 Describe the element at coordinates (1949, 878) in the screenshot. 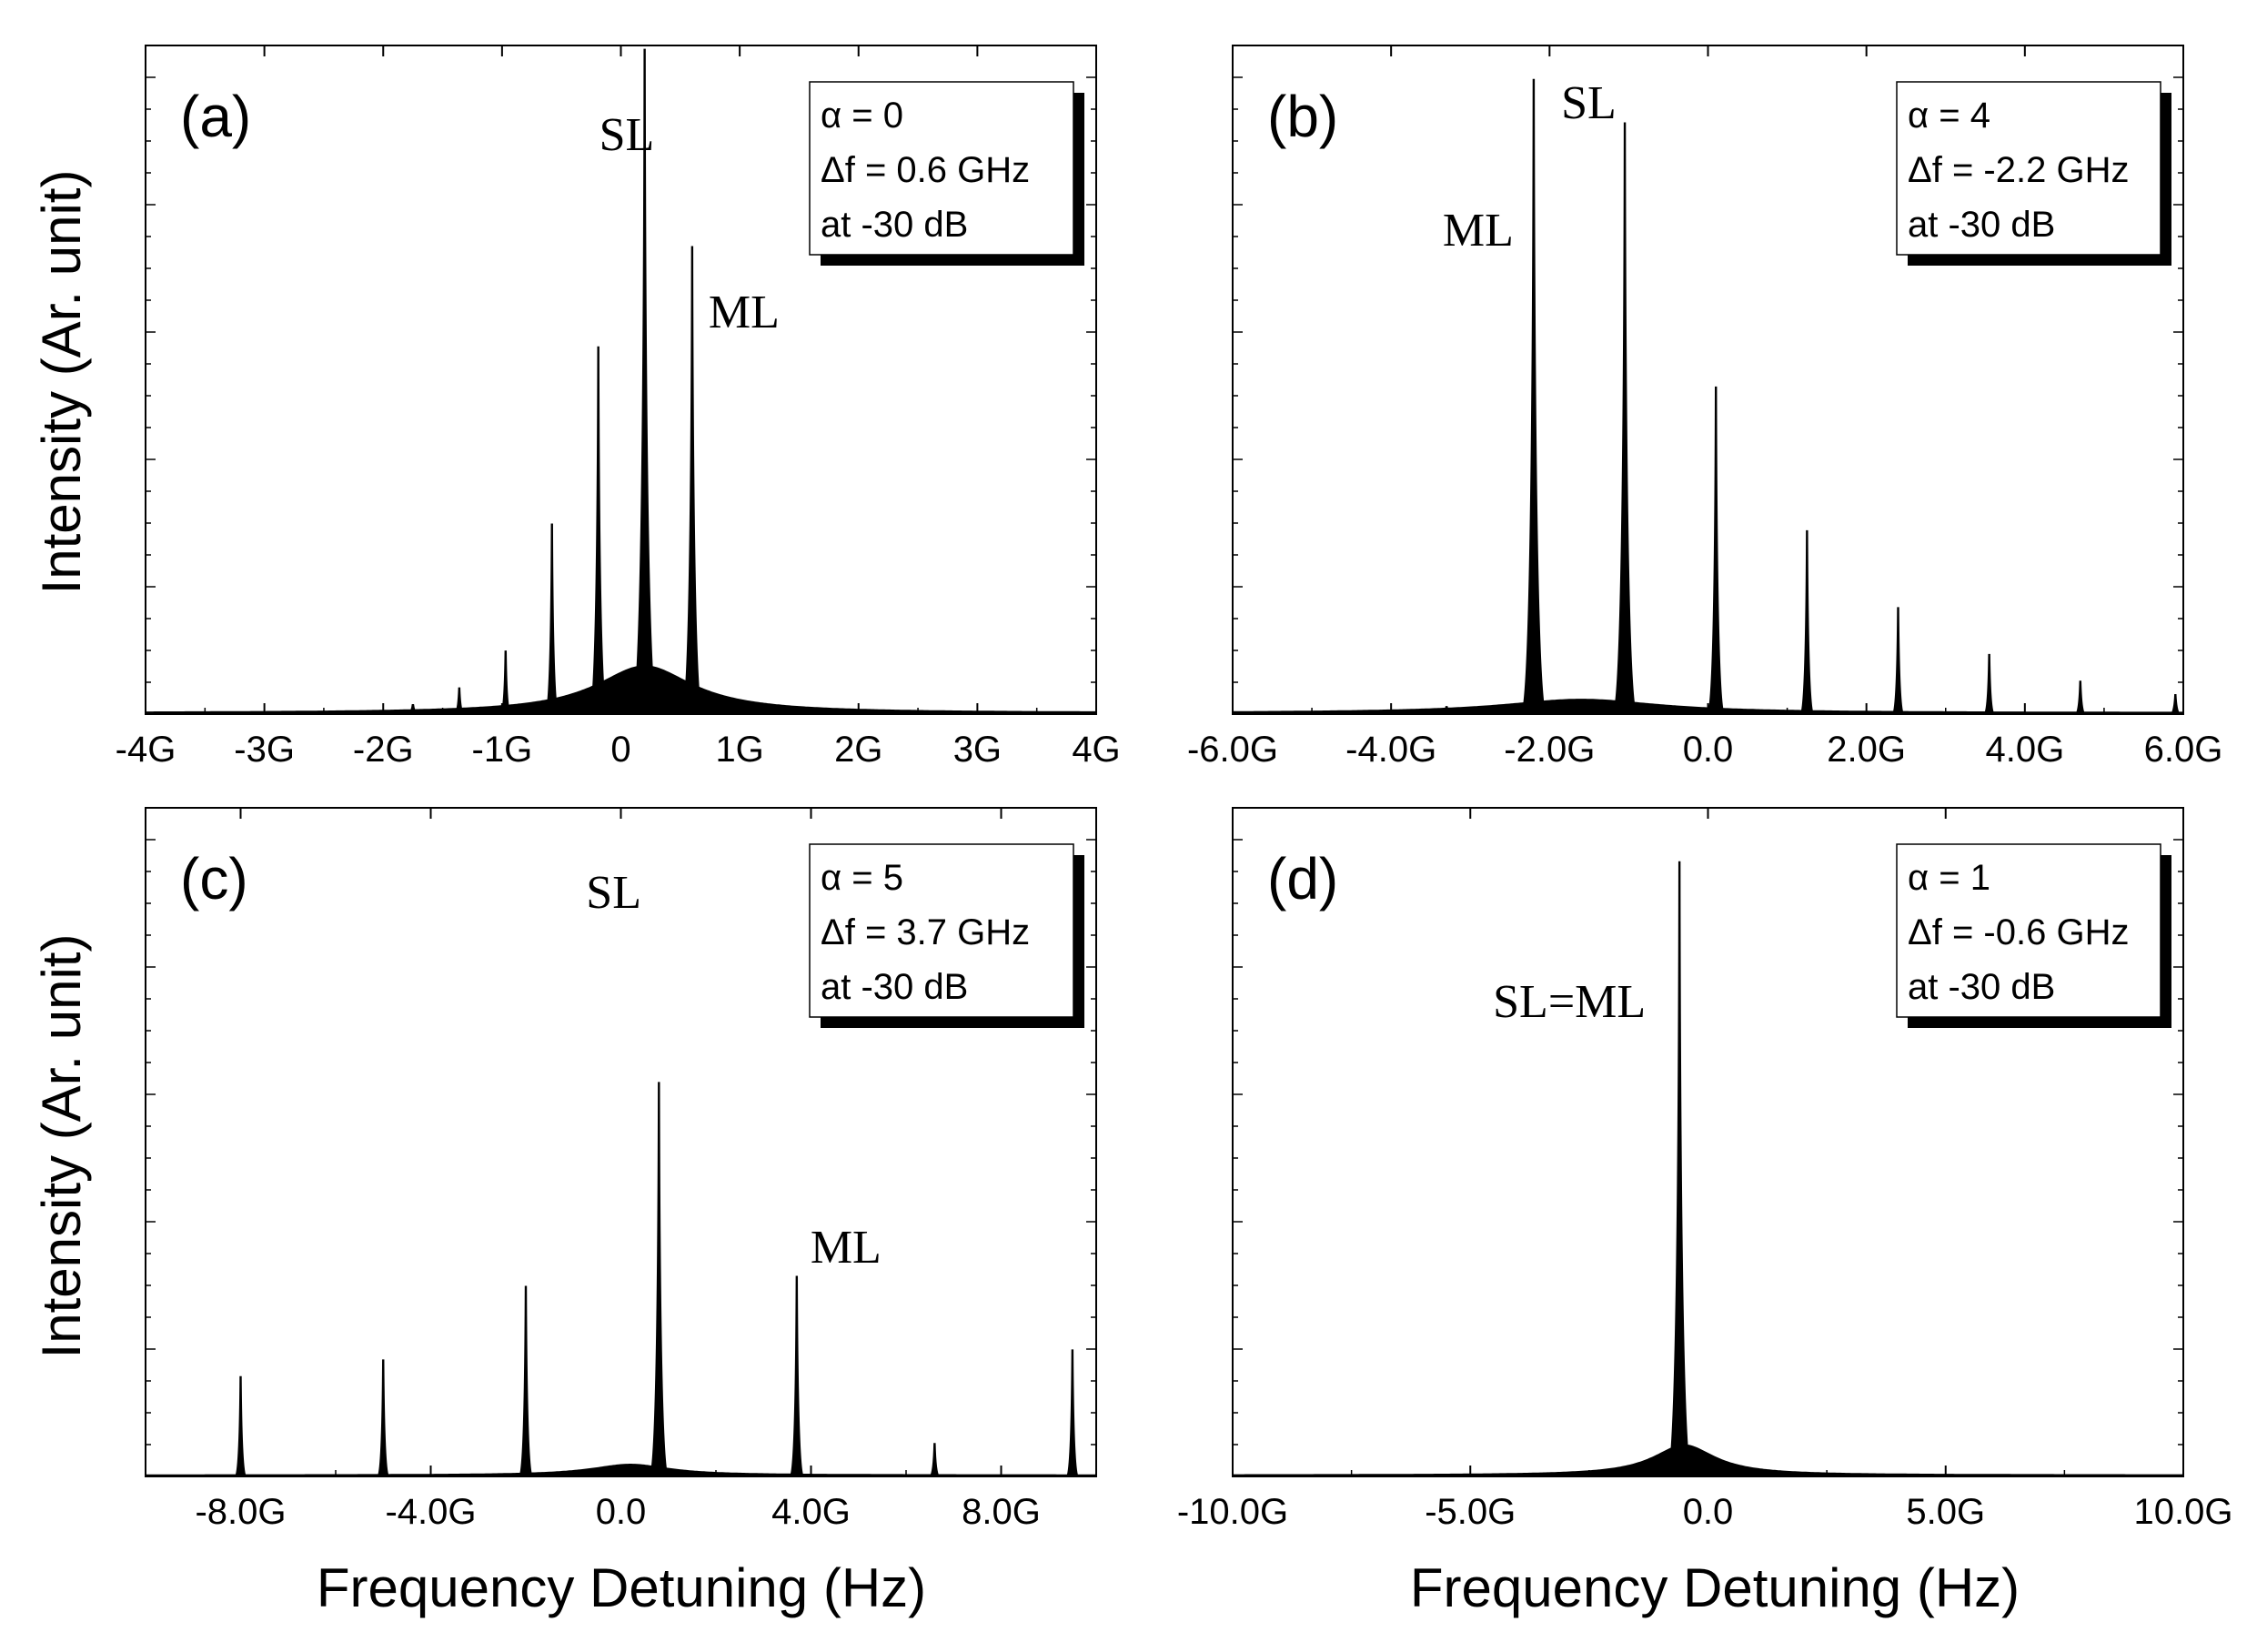

I see `legend-line: α = 1` at that location.